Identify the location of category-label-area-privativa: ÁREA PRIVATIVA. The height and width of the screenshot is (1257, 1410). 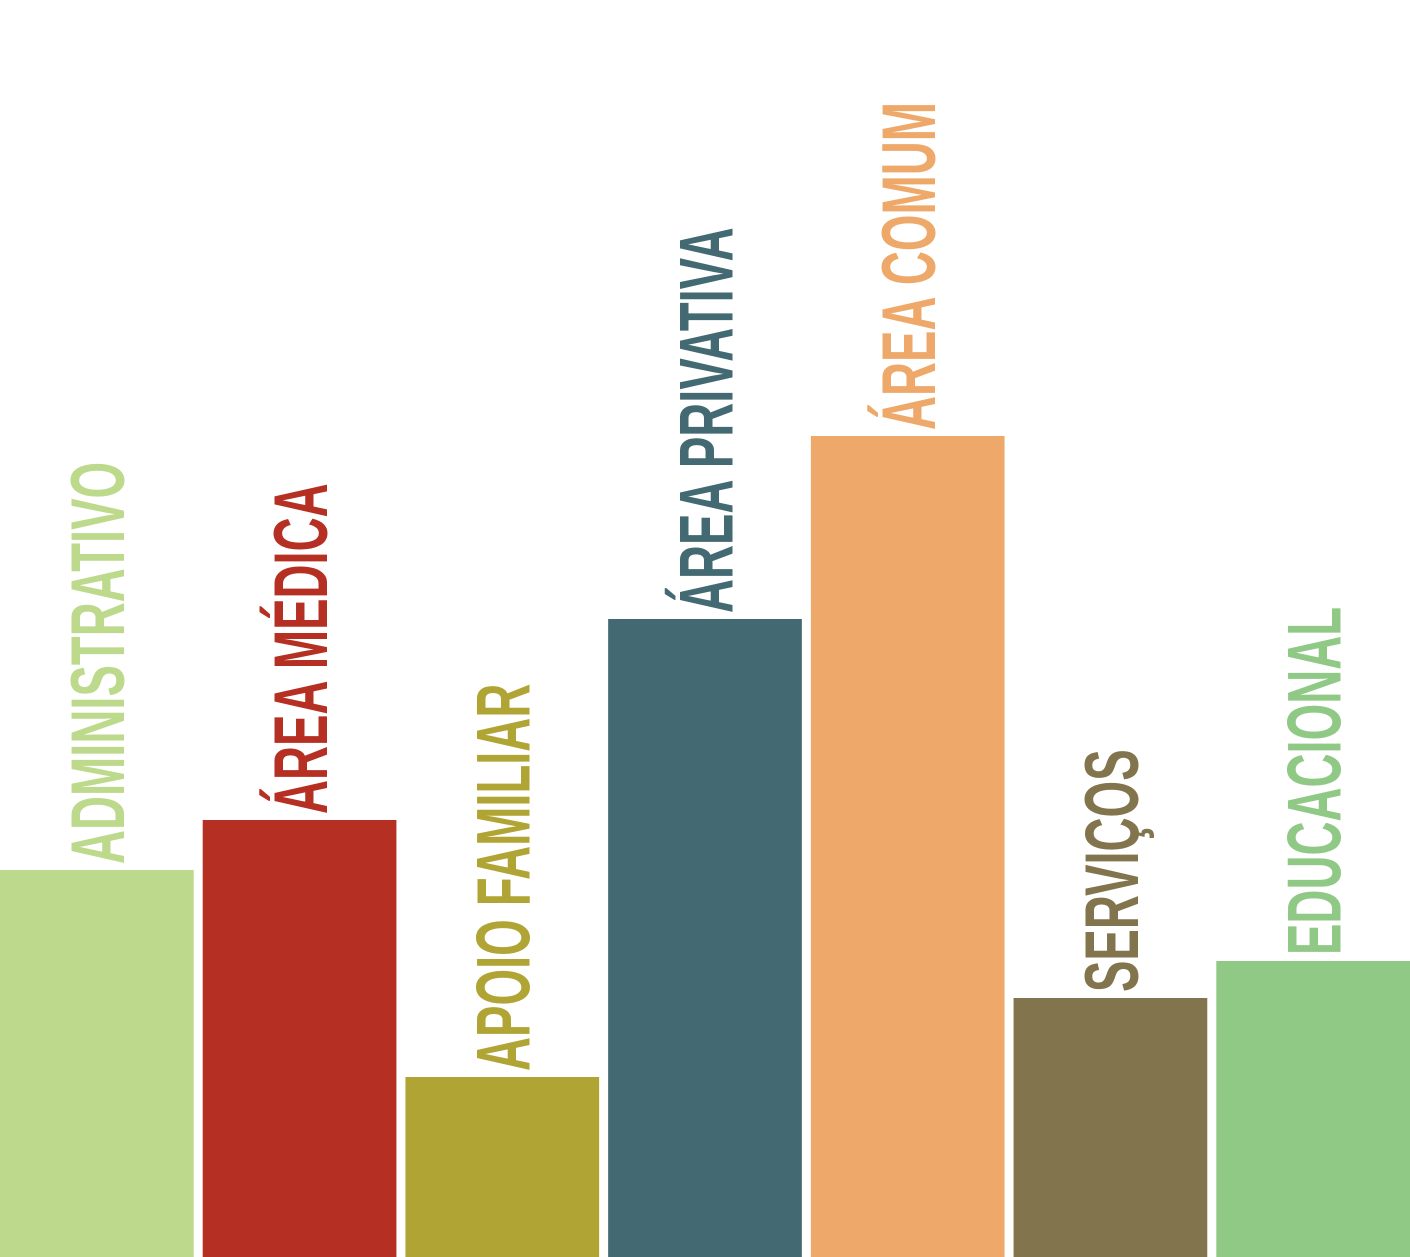
(707, 420).